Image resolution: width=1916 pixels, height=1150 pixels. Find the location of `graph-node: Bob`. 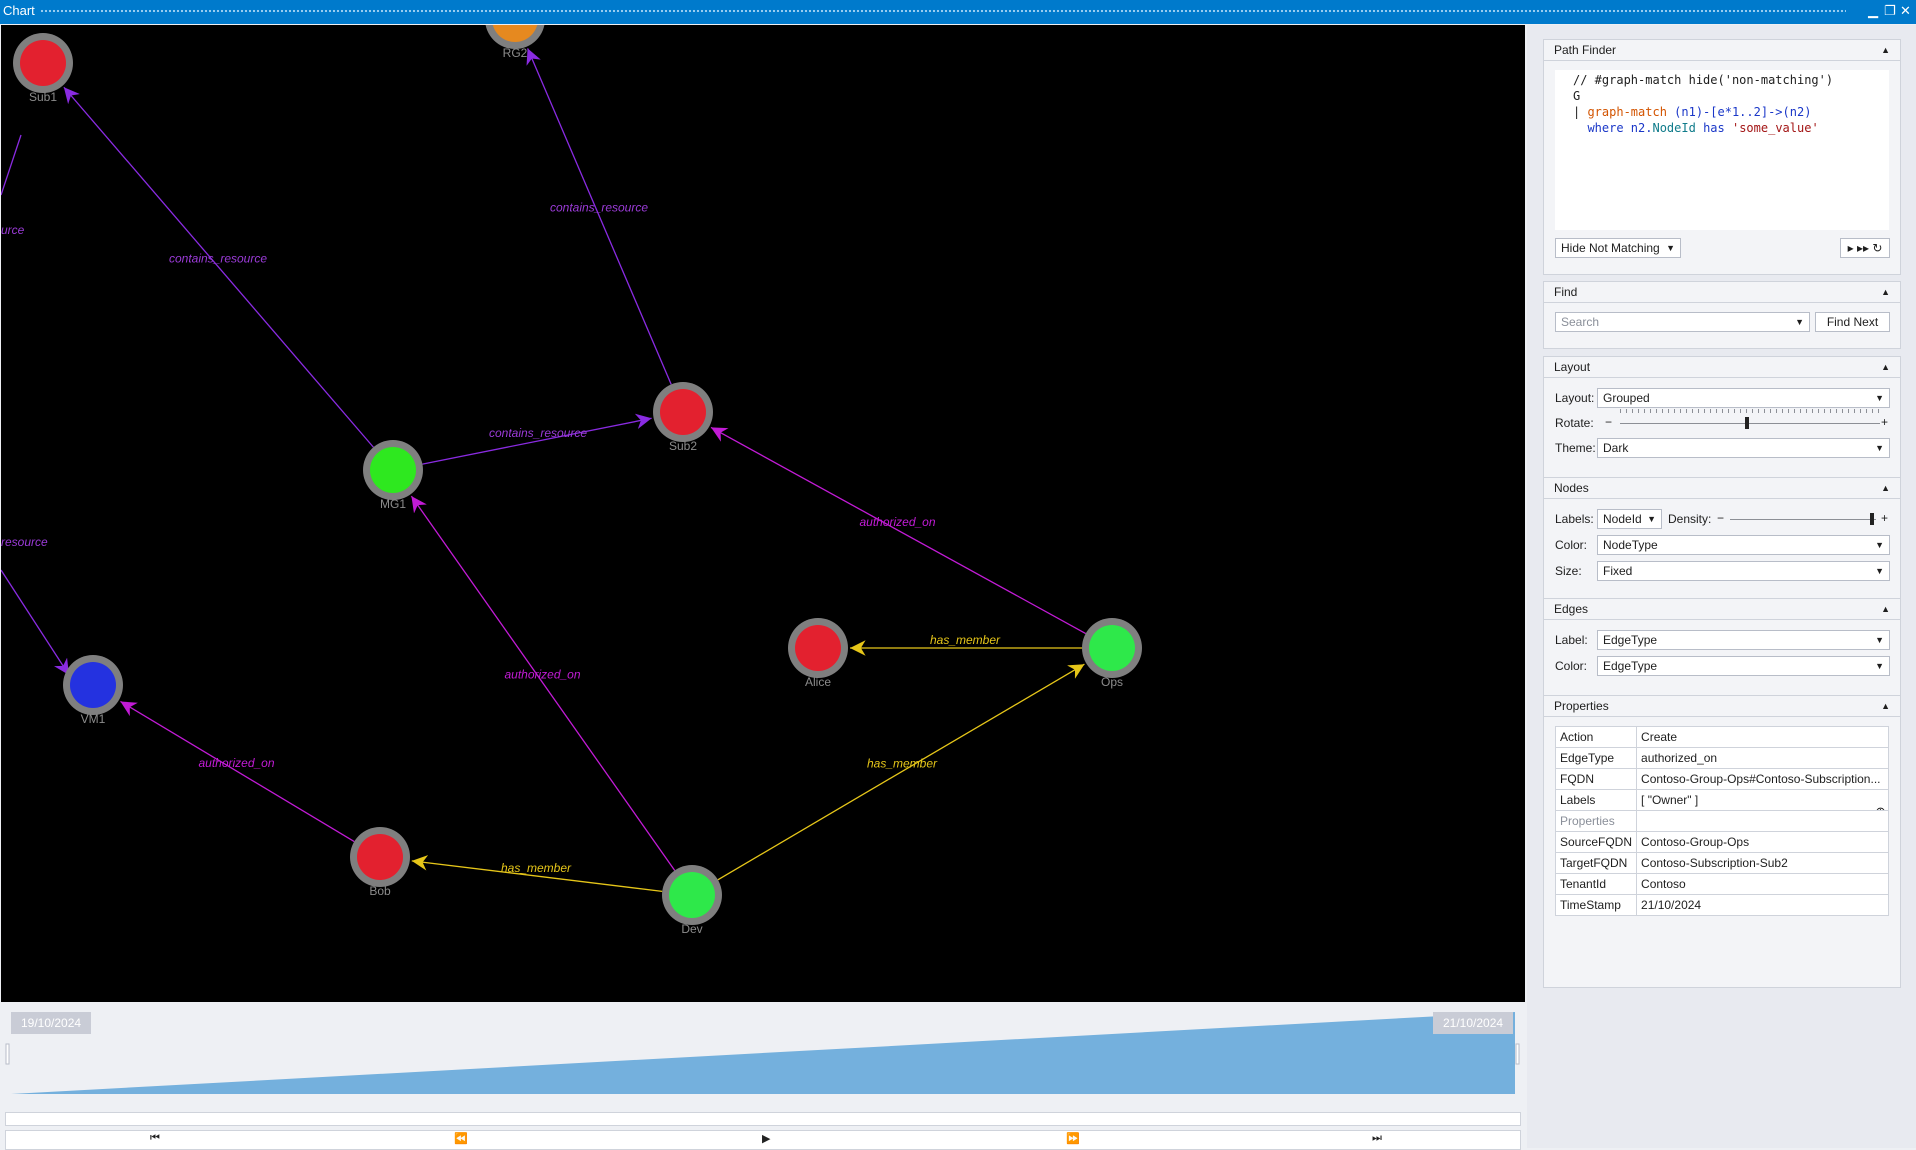

graph-node: Bob is located at coordinates (380, 862).